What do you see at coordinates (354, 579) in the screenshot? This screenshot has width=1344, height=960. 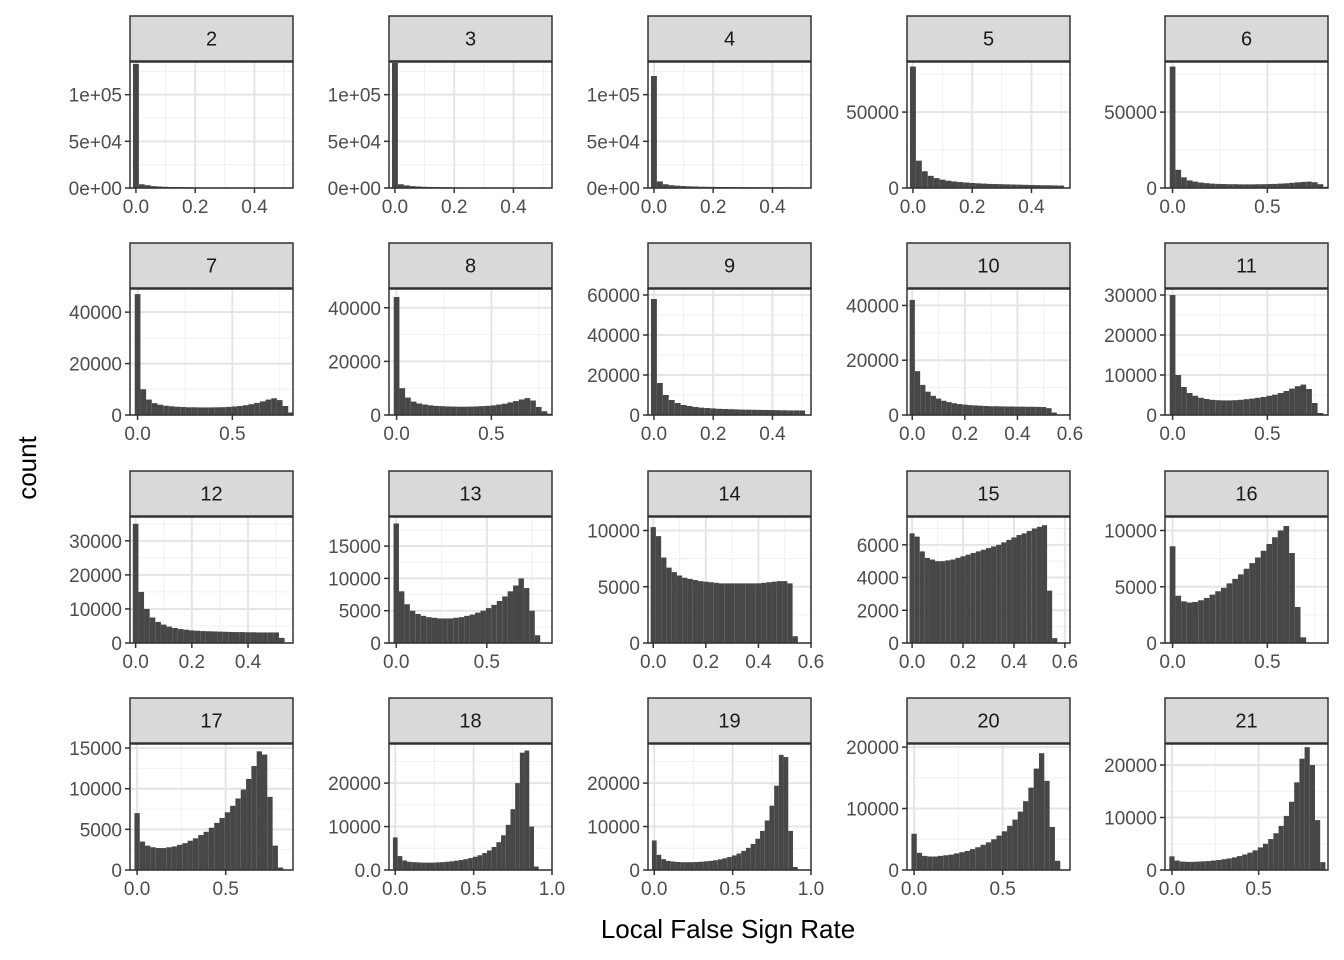 I see `y-tick-label: 10000` at bounding box center [354, 579].